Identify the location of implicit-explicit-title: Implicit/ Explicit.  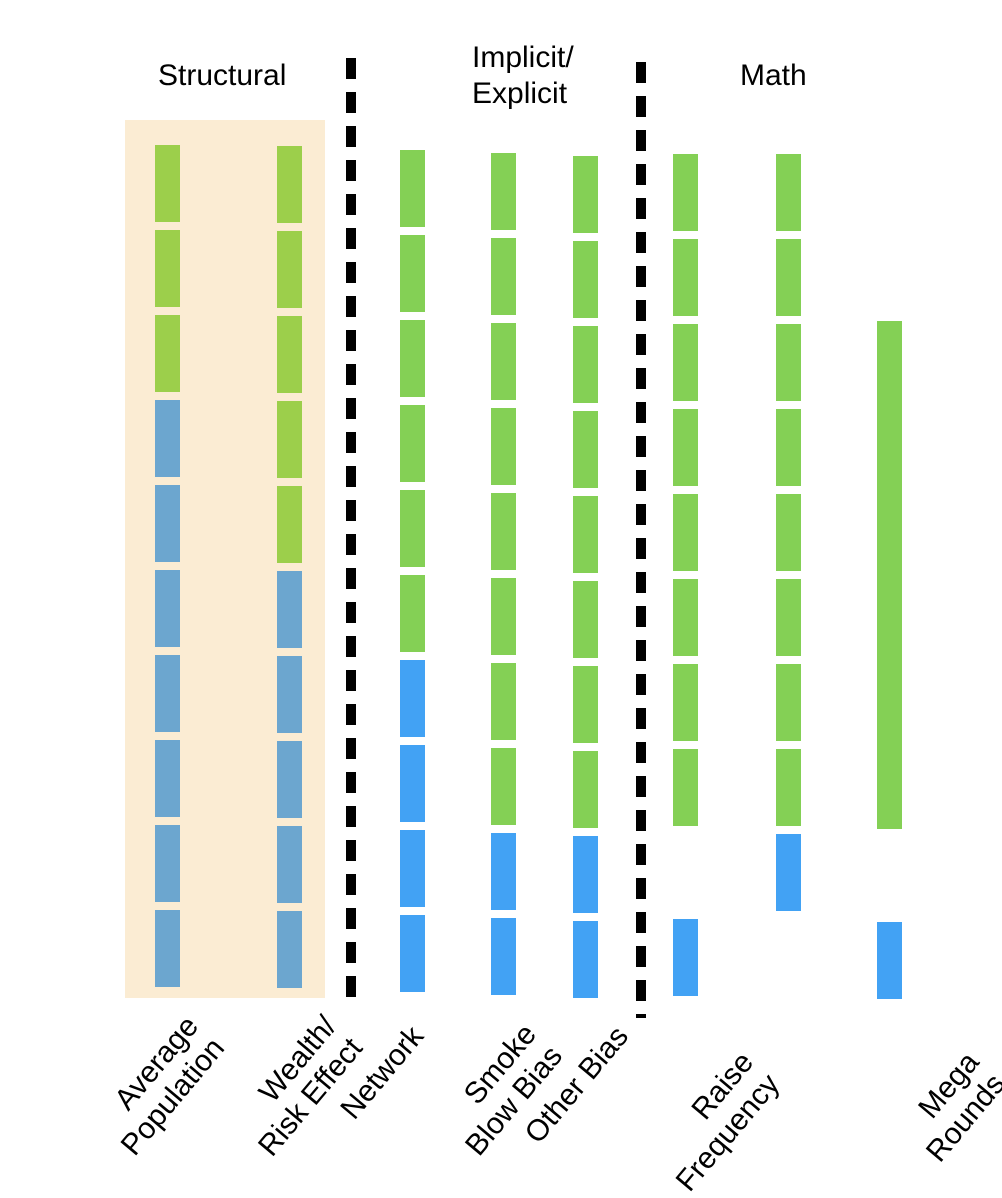
(523, 76).